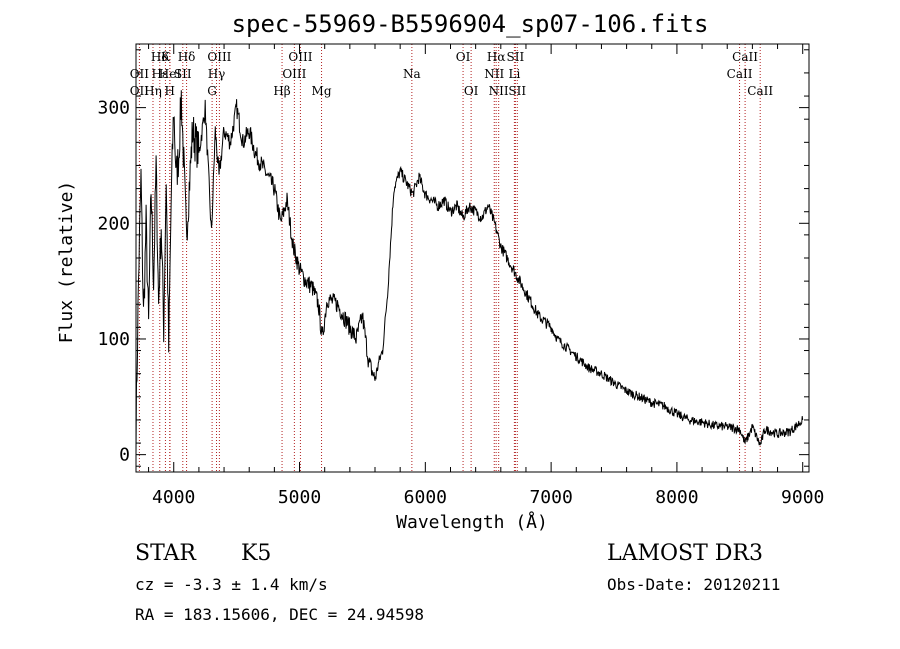 Image resolution: width=900 pixels, height=649 pixels. Describe the element at coordinates (113, 339) in the screenshot. I see `y-tick-label: 100` at that location.